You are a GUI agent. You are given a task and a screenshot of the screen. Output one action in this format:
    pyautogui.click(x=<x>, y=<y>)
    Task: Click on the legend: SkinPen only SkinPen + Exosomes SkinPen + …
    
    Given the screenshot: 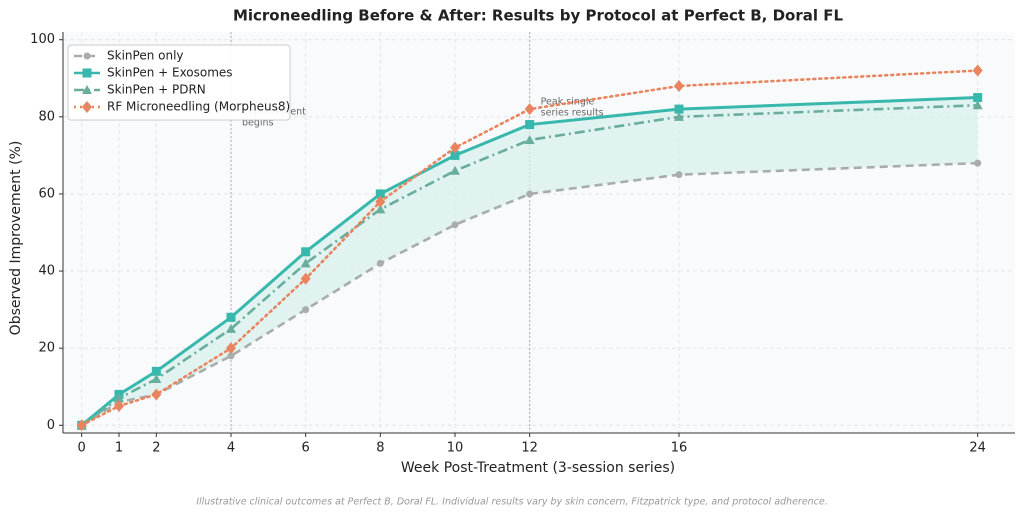 What is the action you would take?
    pyautogui.click(x=179, y=82)
    